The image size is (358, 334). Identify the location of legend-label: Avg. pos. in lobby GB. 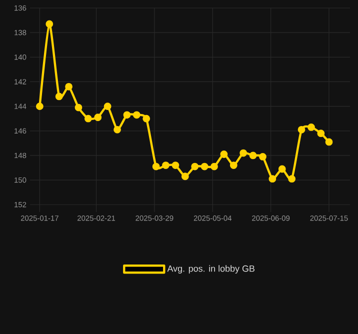
(210, 269).